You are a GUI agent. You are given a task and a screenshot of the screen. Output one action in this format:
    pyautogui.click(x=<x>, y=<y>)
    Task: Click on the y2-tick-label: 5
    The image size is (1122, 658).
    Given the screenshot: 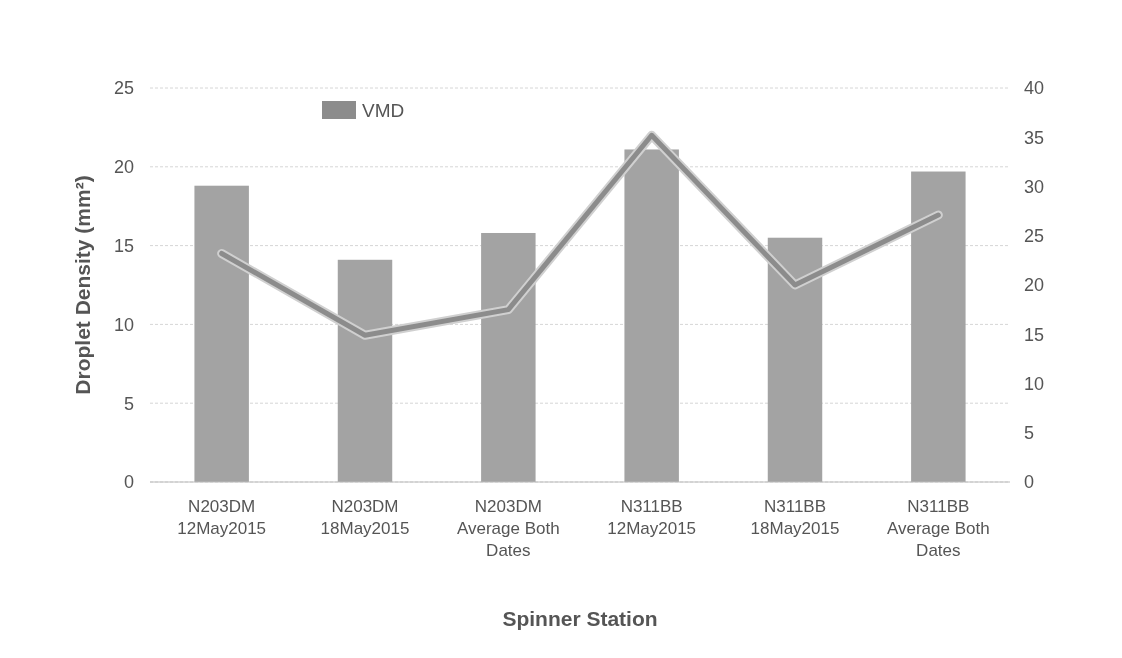 What is the action you would take?
    pyautogui.click(x=1029, y=433)
    